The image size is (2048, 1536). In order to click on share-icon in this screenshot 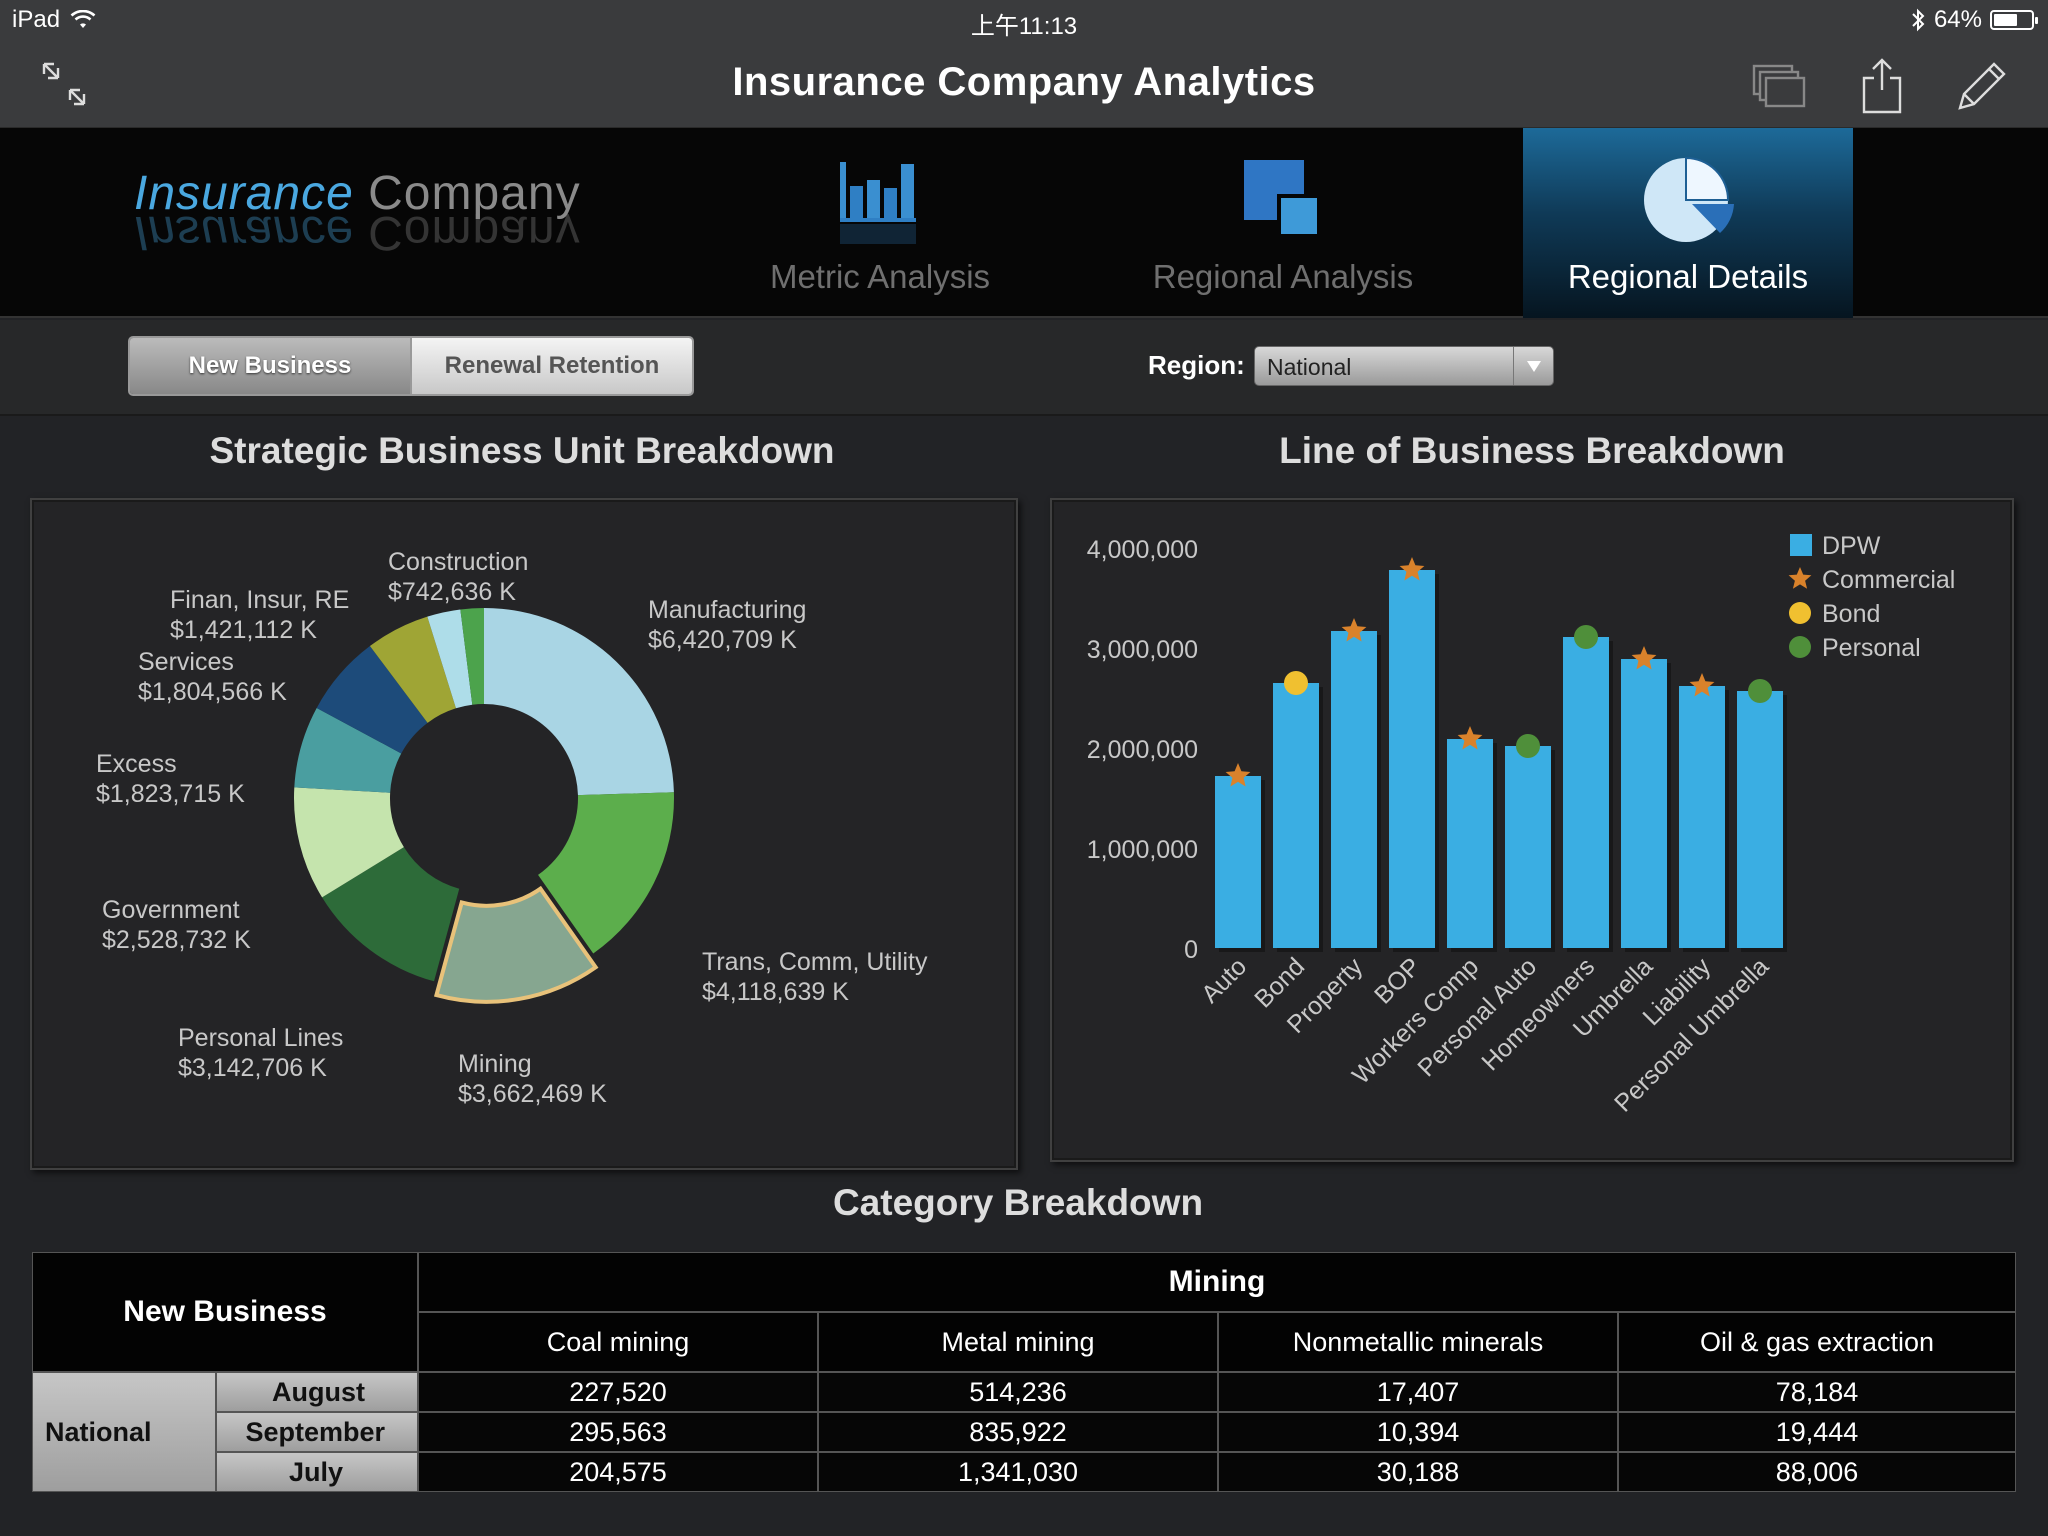, I will do `click(1882, 86)`.